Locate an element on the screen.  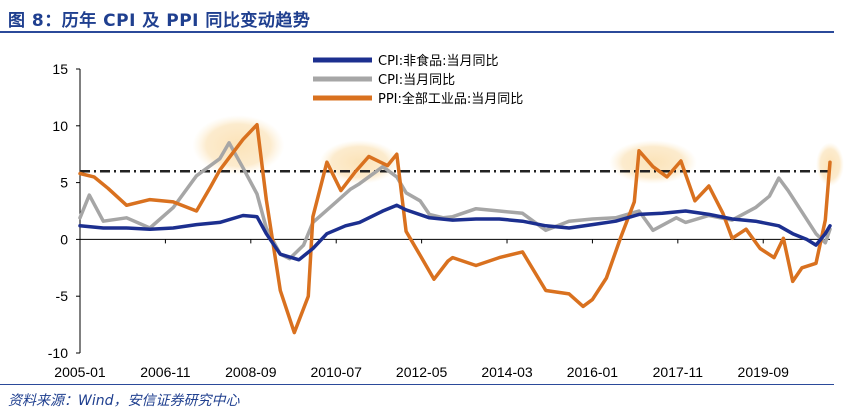
series-line is located at coordinates (455, 232).